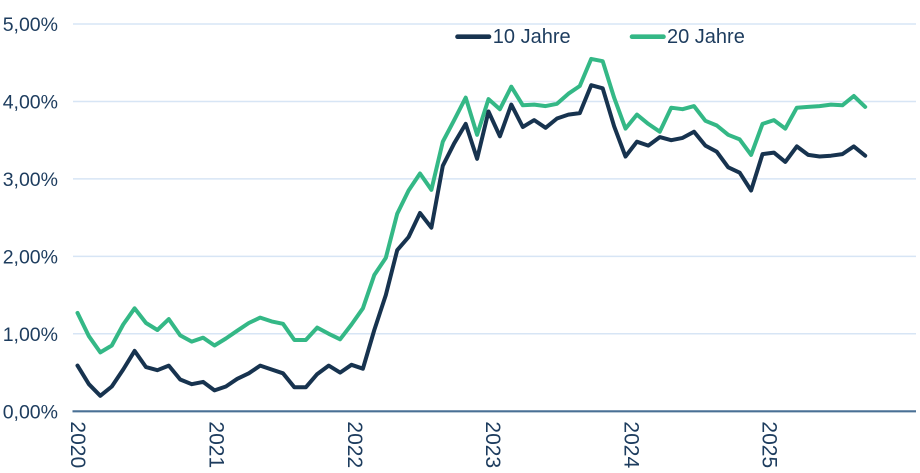 The height and width of the screenshot is (473, 920). I want to click on svg-text: 5,00%, so click(30, 25).